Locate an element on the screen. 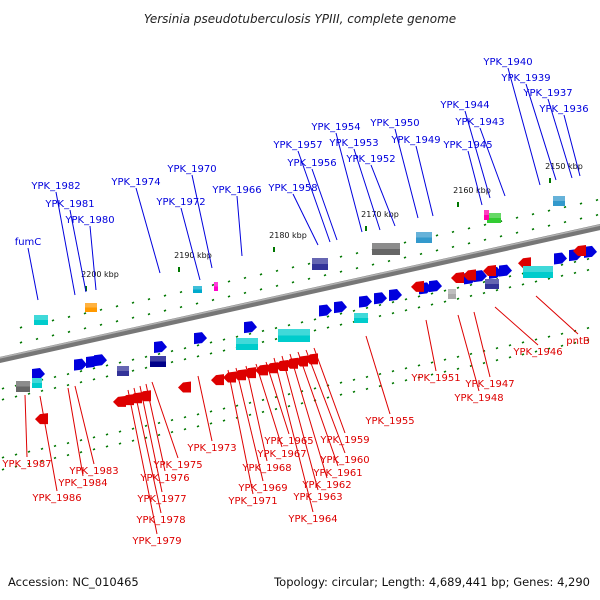 This screenshot has width=600, height=600. reverse-gene-label: YPK_1986 is located at coordinates (56, 498).